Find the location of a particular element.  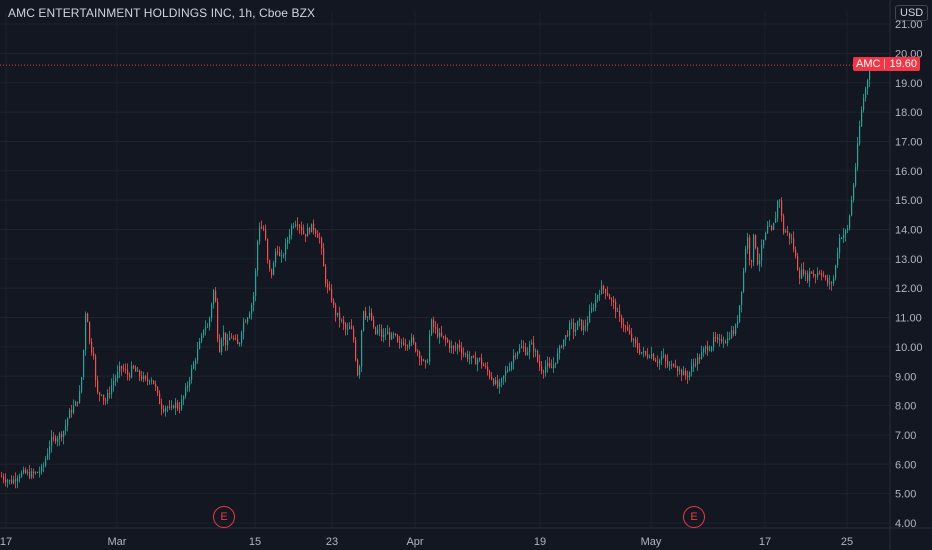

y-tick-label: 8.00 is located at coordinates (905, 407).